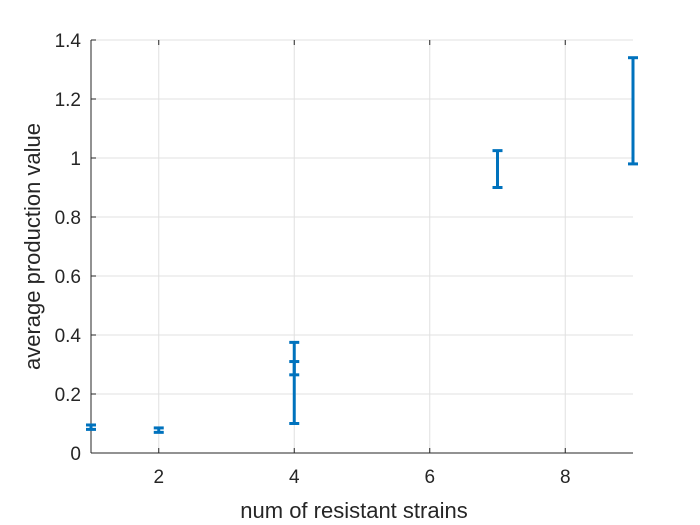 The width and height of the screenshot is (700, 525). What do you see at coordinates (429, 477) in the screenshot?
I see `x-tick-label: 6` at bounding box center [429, 477].